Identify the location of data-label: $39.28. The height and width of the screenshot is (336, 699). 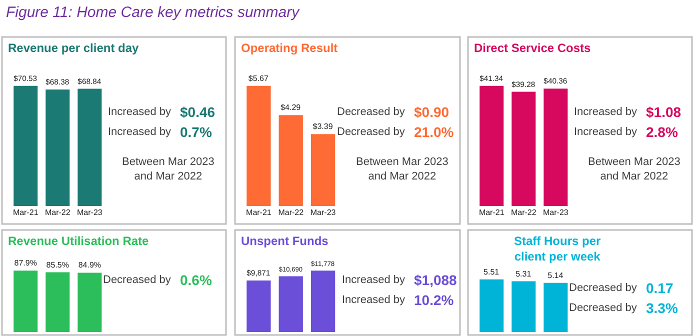
(524, 84).